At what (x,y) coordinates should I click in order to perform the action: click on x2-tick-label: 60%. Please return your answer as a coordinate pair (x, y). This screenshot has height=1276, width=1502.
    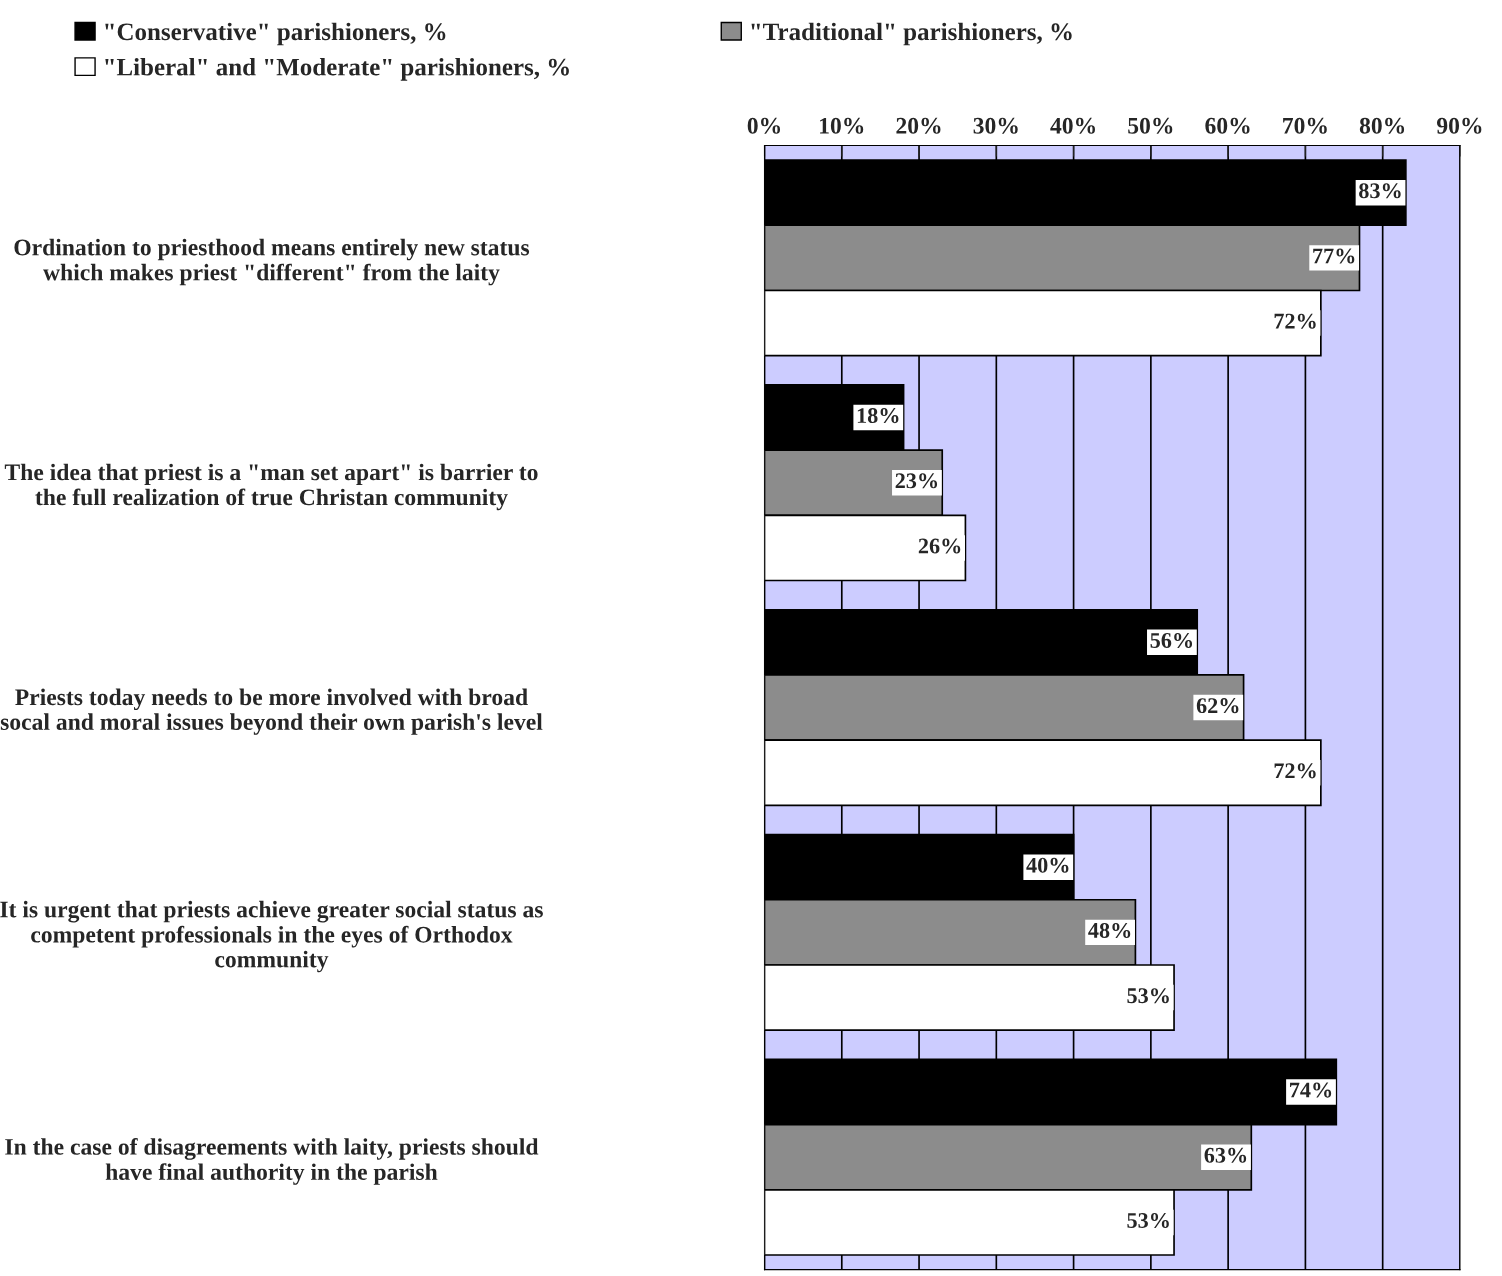
    Looking at the image, I should click on (1227, 125).